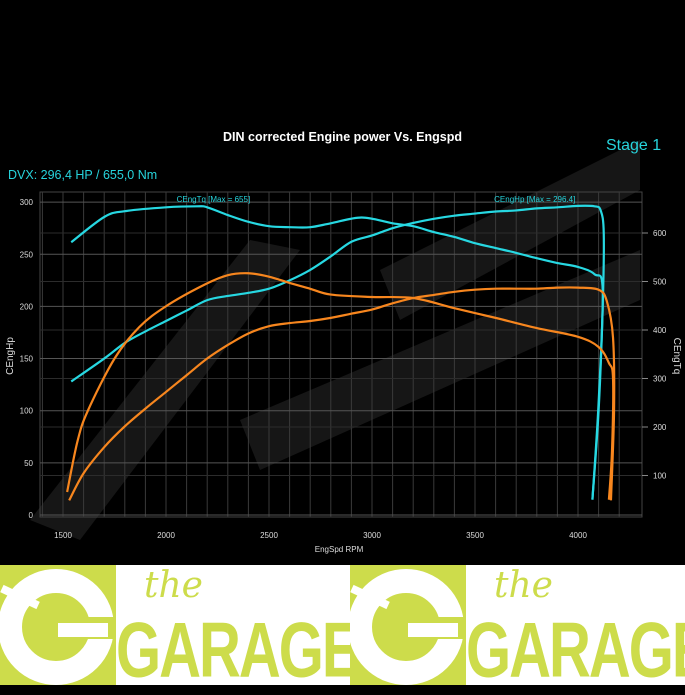 The image size is (685, 695). What do you see at coordinates (83, 175) in the screenshot?
I see `dvx-summary: DVX: 296,4 HP / 655,0 Nm` at bounding box center [83, 175].